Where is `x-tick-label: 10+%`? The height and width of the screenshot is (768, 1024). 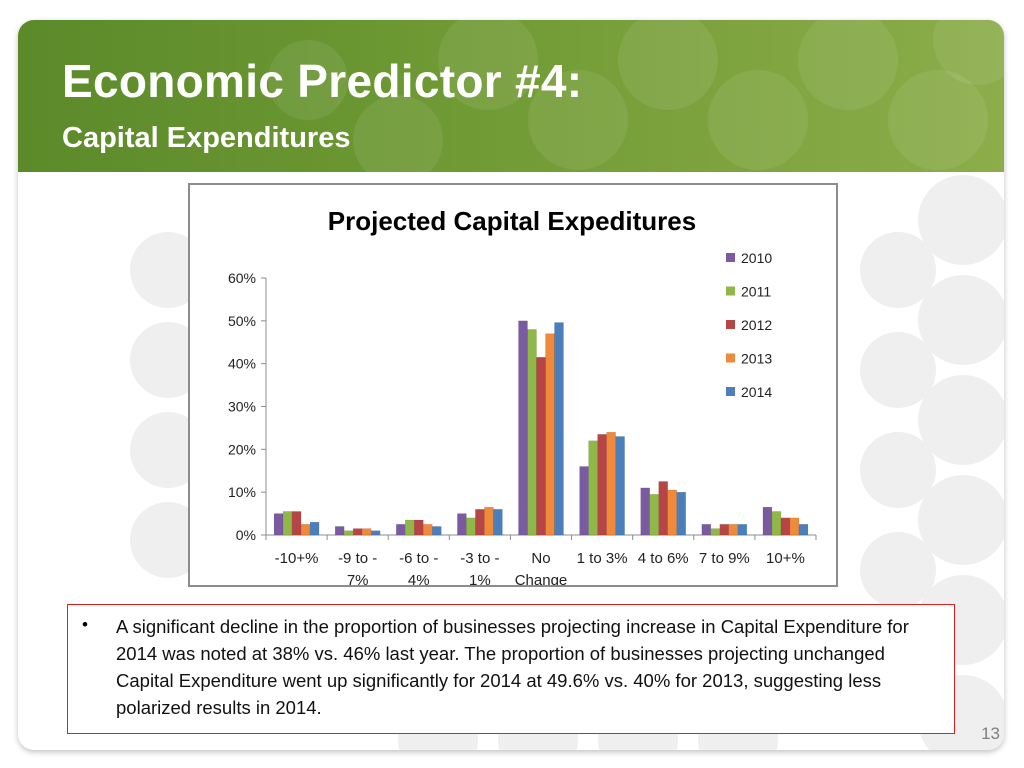
x-tick-label: 10+% is located at coordinates (785, 558).